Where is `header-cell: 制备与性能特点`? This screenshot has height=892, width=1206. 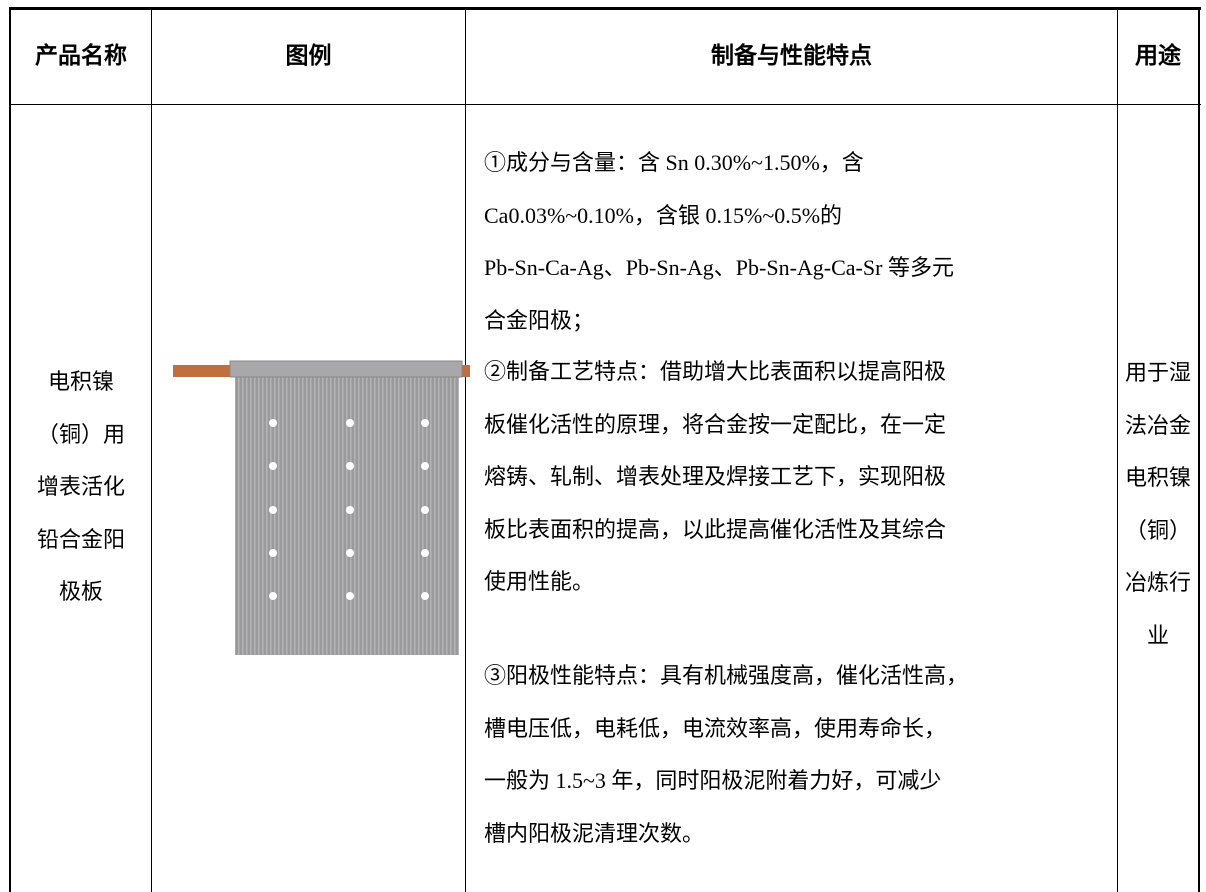
header-cell: 制备与性能特点 is located at coordinates (791, 56).